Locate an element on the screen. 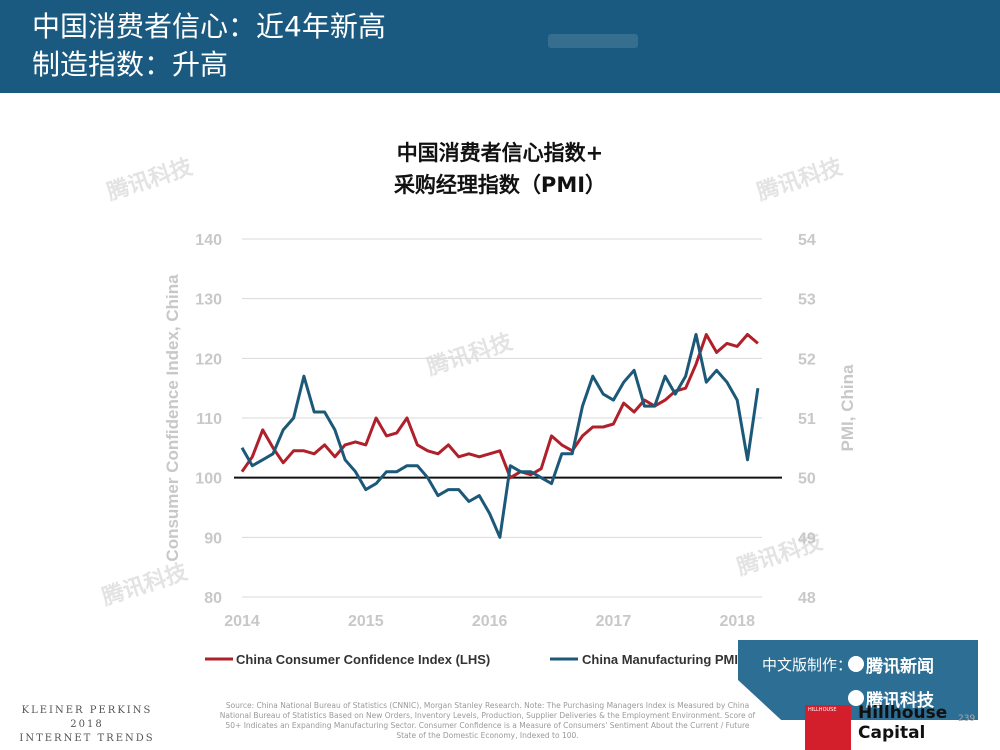 The height and width of the screenshot is (750, 1000). y-right-axis-label: PMI, China is located at coordinates (847, 407).